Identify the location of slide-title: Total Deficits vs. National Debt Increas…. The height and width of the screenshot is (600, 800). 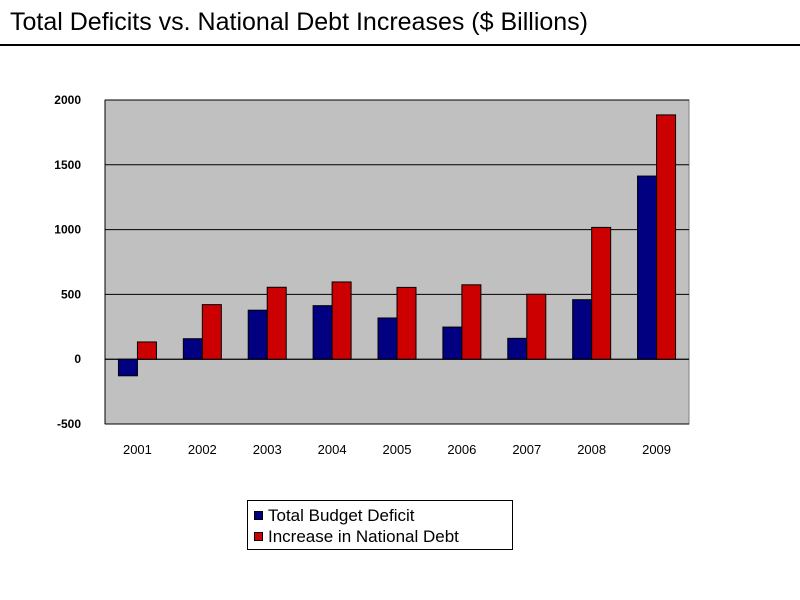
(299, 22).